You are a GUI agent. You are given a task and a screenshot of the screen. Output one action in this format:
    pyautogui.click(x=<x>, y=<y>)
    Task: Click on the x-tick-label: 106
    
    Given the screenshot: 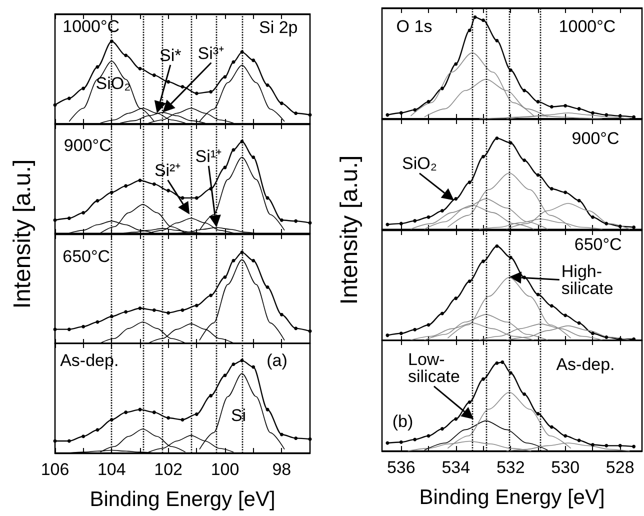 What is the action you would take?
    pyautogui.click(x=55, y=470)
    